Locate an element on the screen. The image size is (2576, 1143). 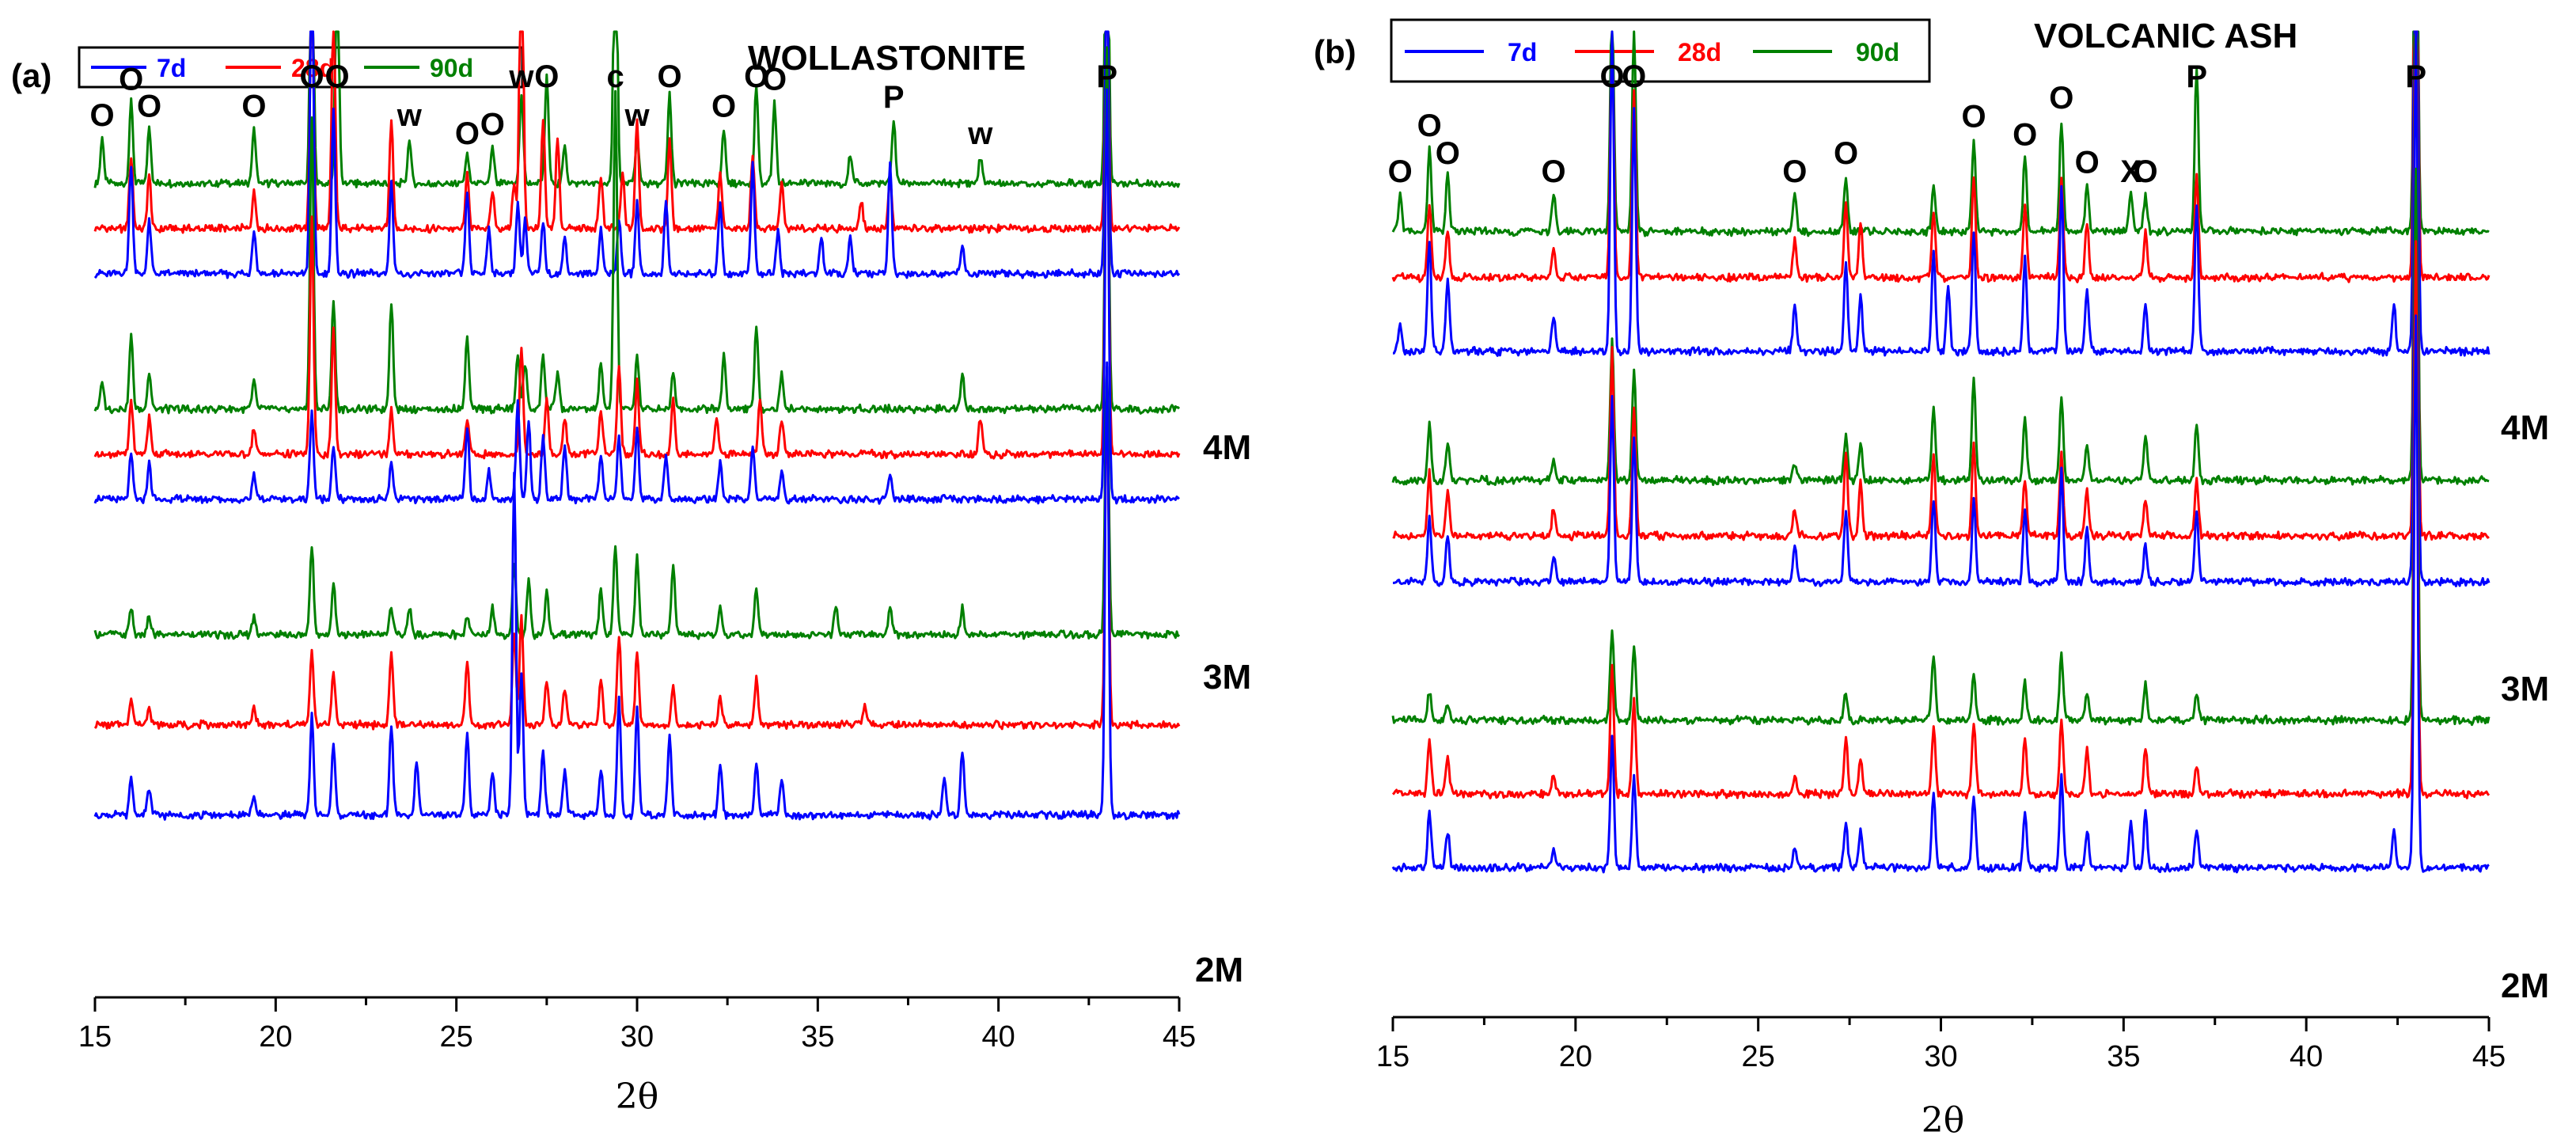
trace-3m-28d is located at coordinates (637, 277).